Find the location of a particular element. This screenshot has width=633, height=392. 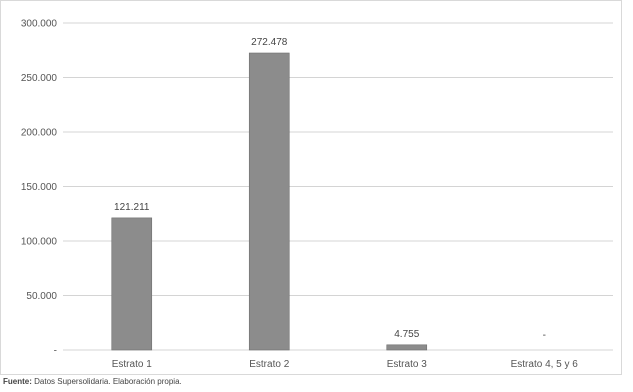

data-label: 272.478 is located at coordinates (269, 42).